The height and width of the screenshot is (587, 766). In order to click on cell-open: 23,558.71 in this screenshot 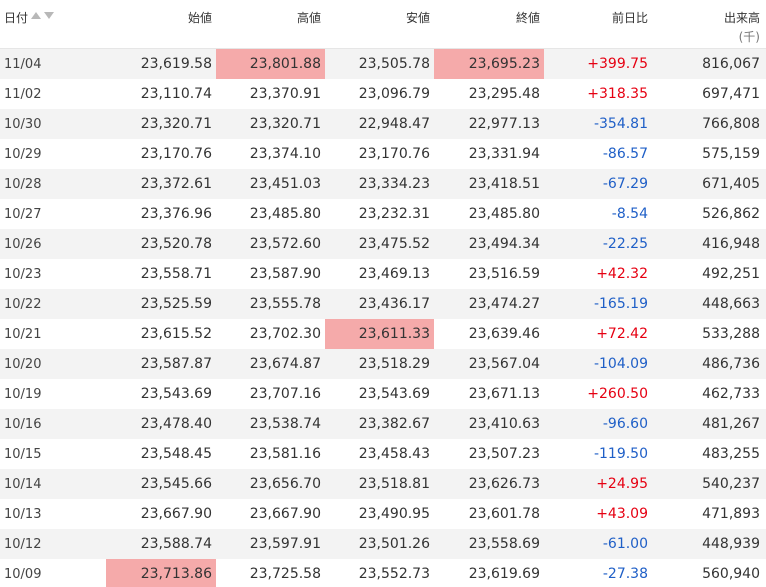, I will do `click(176, 274)`.